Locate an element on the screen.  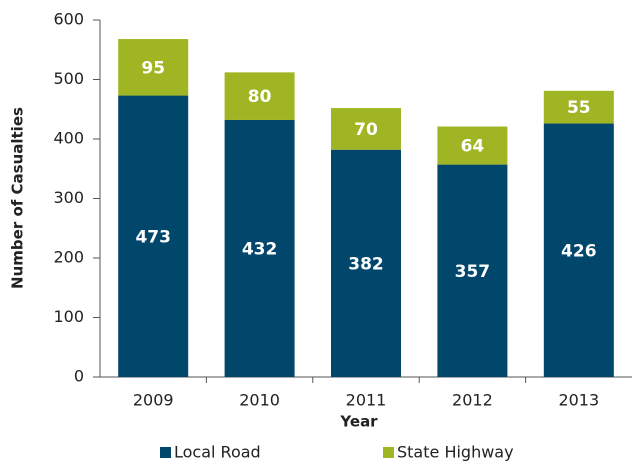
data-label: 426 is located at coordinates (579, 251).